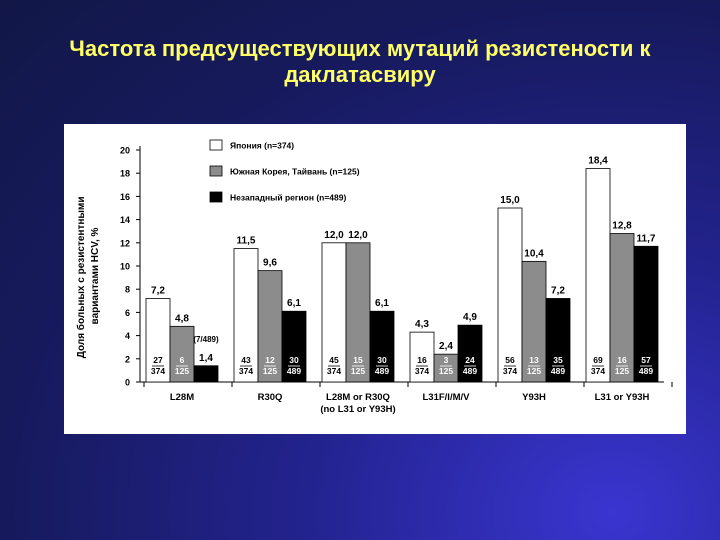 This screenshot has height=540, width=720. Describe the element at coordinates (646, 238) in the screenshot. I see `bar-value-label: 11,7` at that location.